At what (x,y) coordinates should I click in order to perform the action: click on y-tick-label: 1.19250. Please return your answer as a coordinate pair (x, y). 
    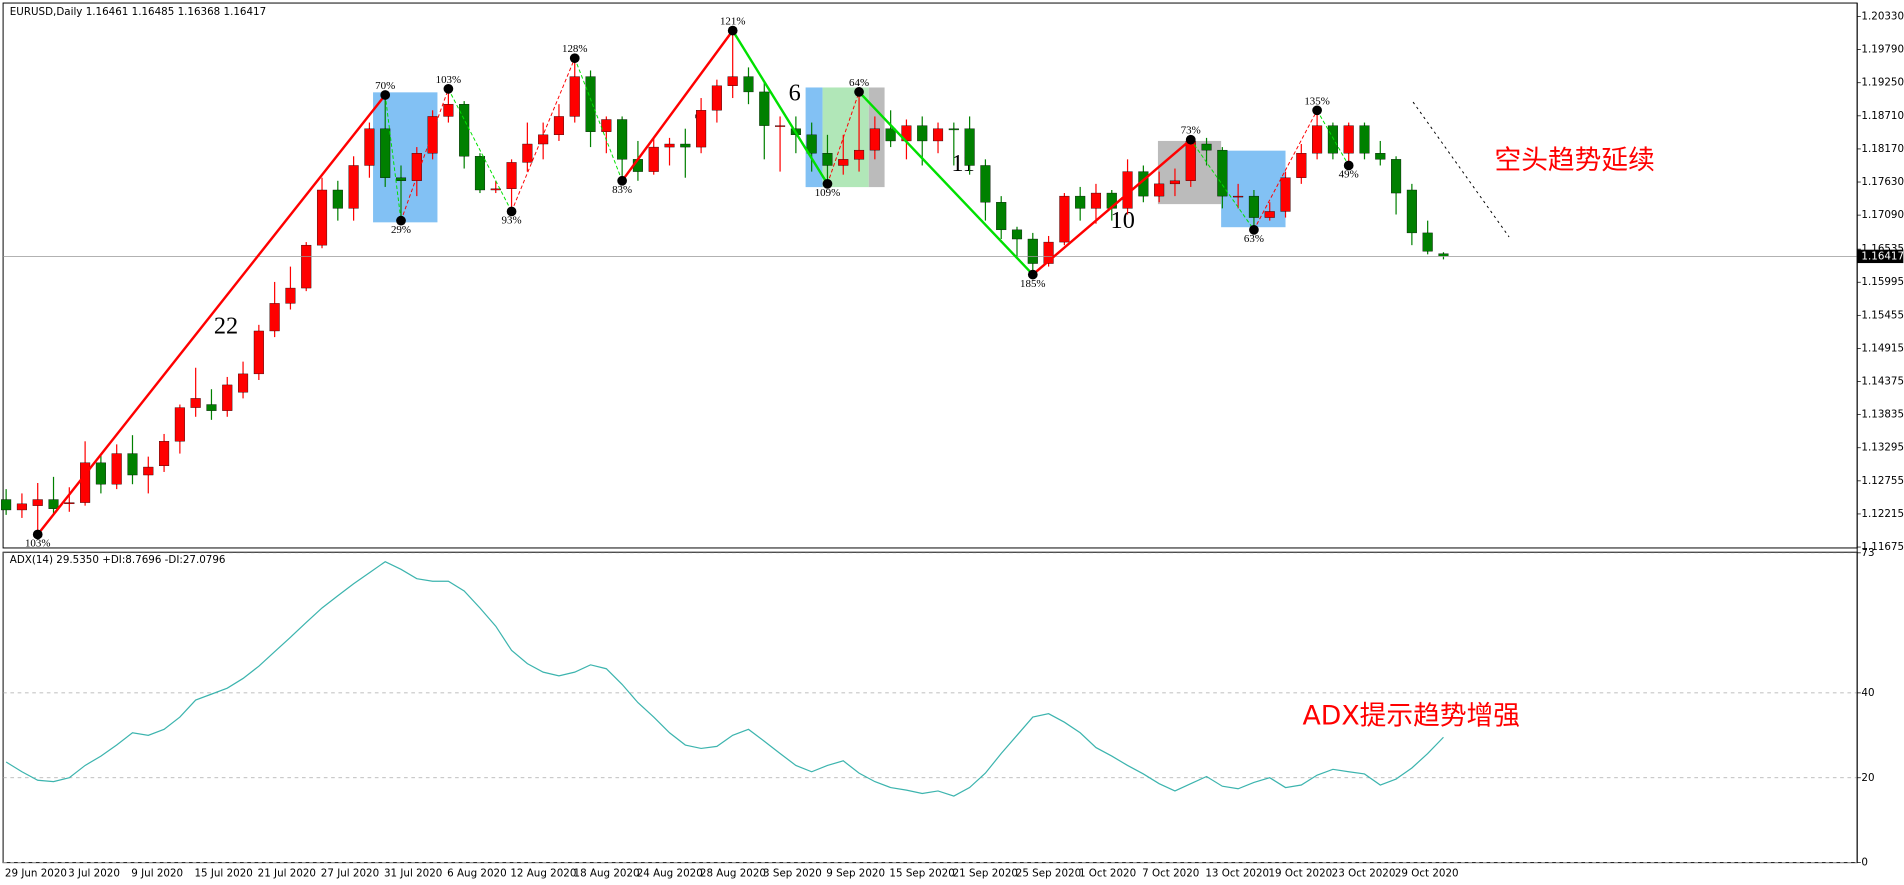
    Looking at the image, I should click on (1882, 83).